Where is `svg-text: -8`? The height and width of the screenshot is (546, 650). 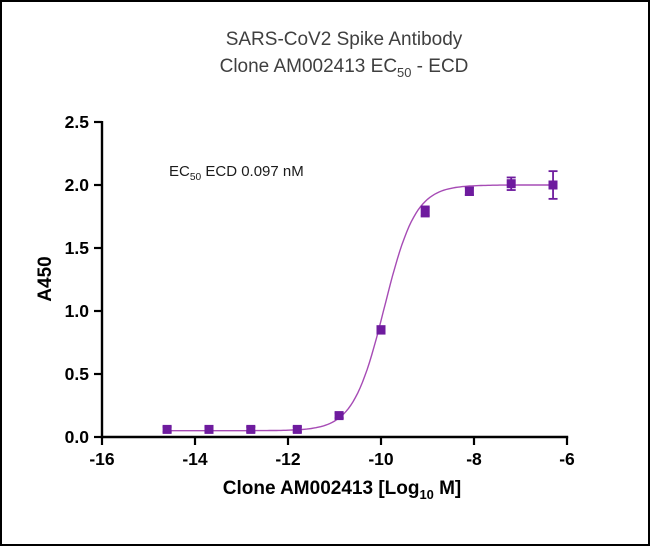 svg-text: -8 is located at coordinates (474, 459).